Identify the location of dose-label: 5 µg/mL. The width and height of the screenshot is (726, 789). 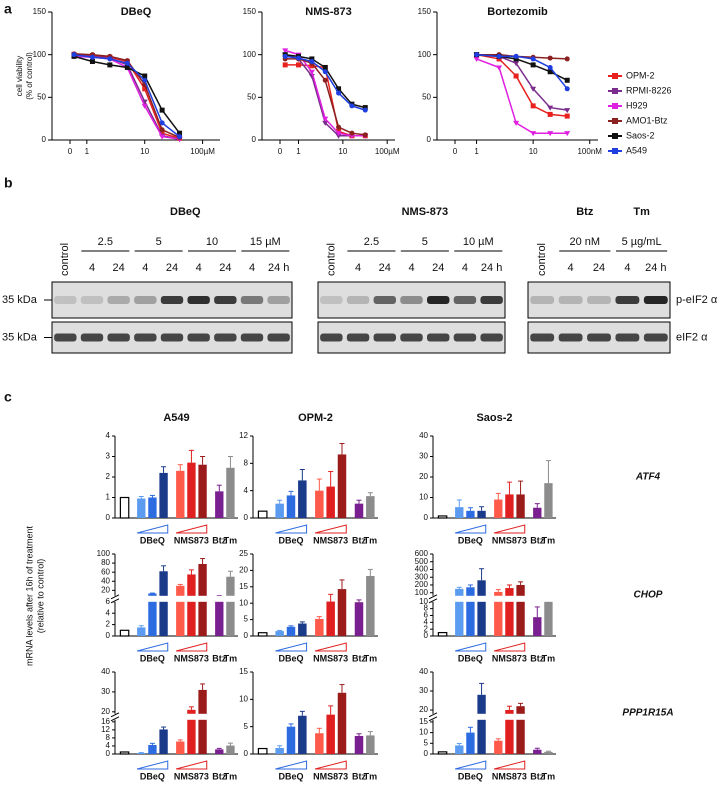
(642, 242).